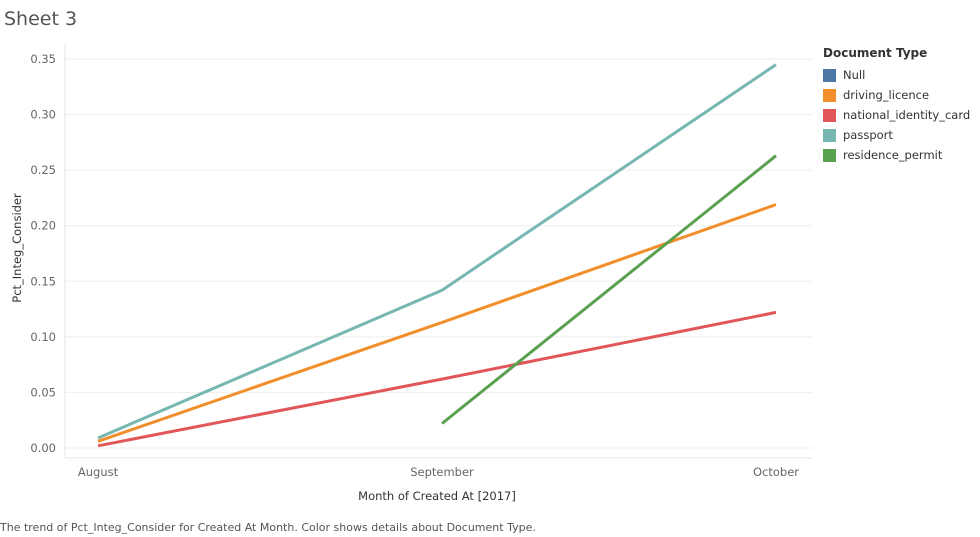 The image size is (980, 537). What do you see at coordinates (43, 281) in the screenshot?
I see `y-tick-label: 0.15` at bounding box center [43, 281].